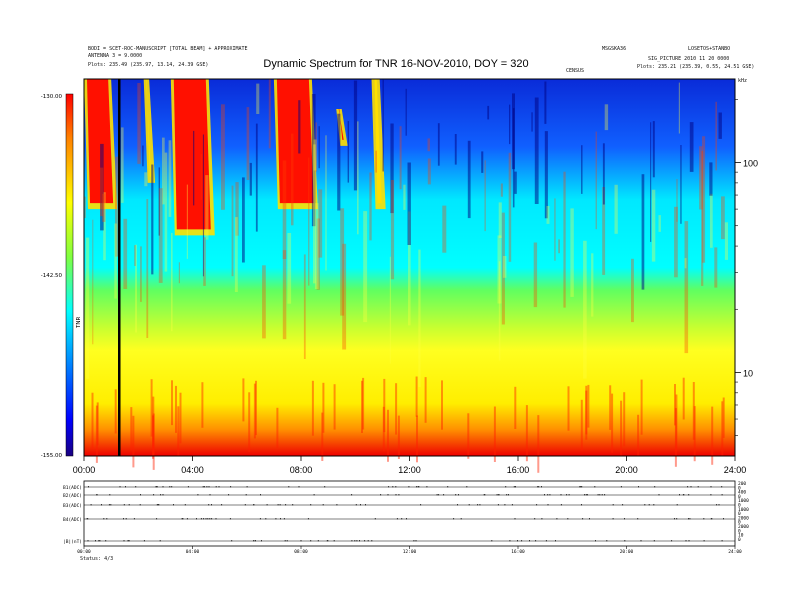 The height and width of the screenshot is (612, 792). What do you see at coordinates (409, 513) in the screenshot?
I see `bottom-panel-frame` at bounding box center [409, 513].